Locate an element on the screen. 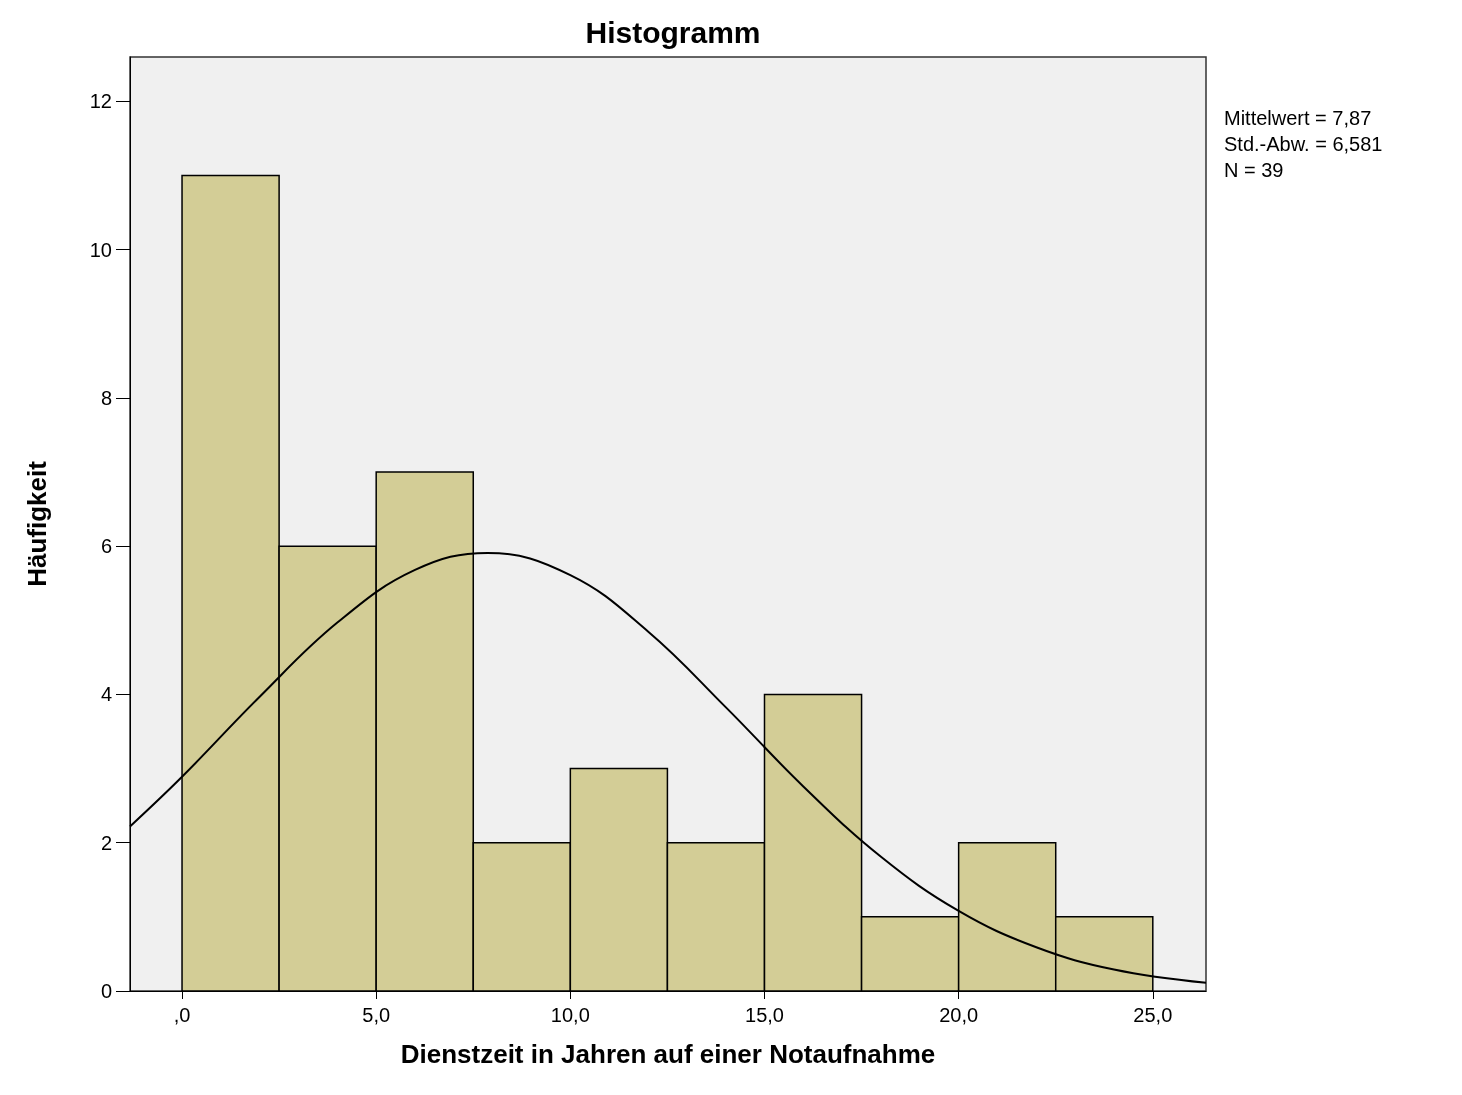  x-tick-label: 10,0 is located at coordinates (570, 1015).